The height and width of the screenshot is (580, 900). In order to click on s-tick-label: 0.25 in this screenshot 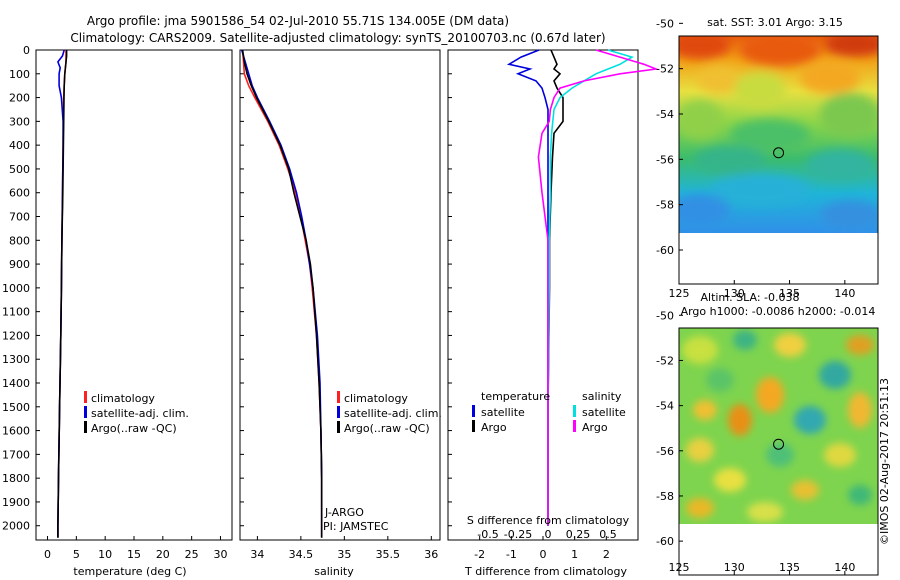, I will do `click(578, 534)`.